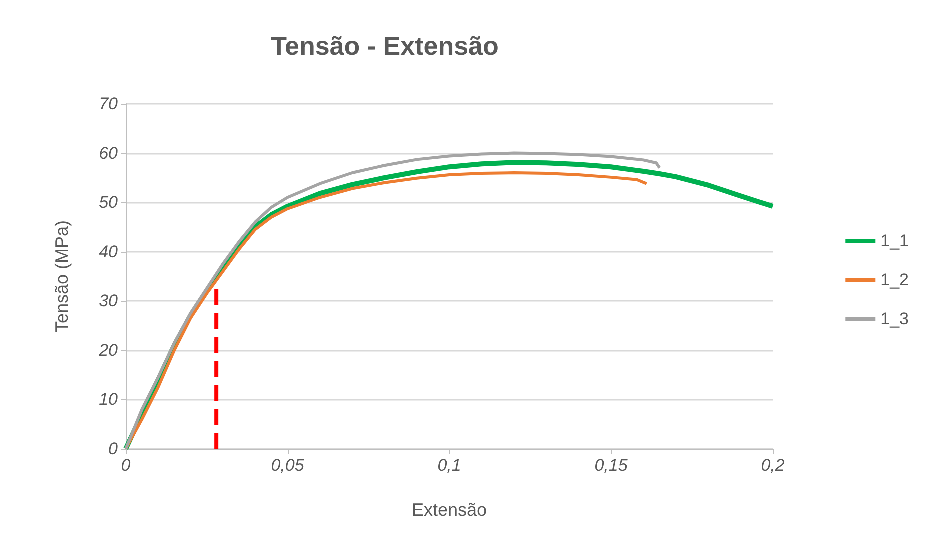 Image resolution: width=934 pixels, height=560 pixels. Describe the element at coordinates (109, 301) in the screenshot. I see `y-tick-label: 30` at that location.